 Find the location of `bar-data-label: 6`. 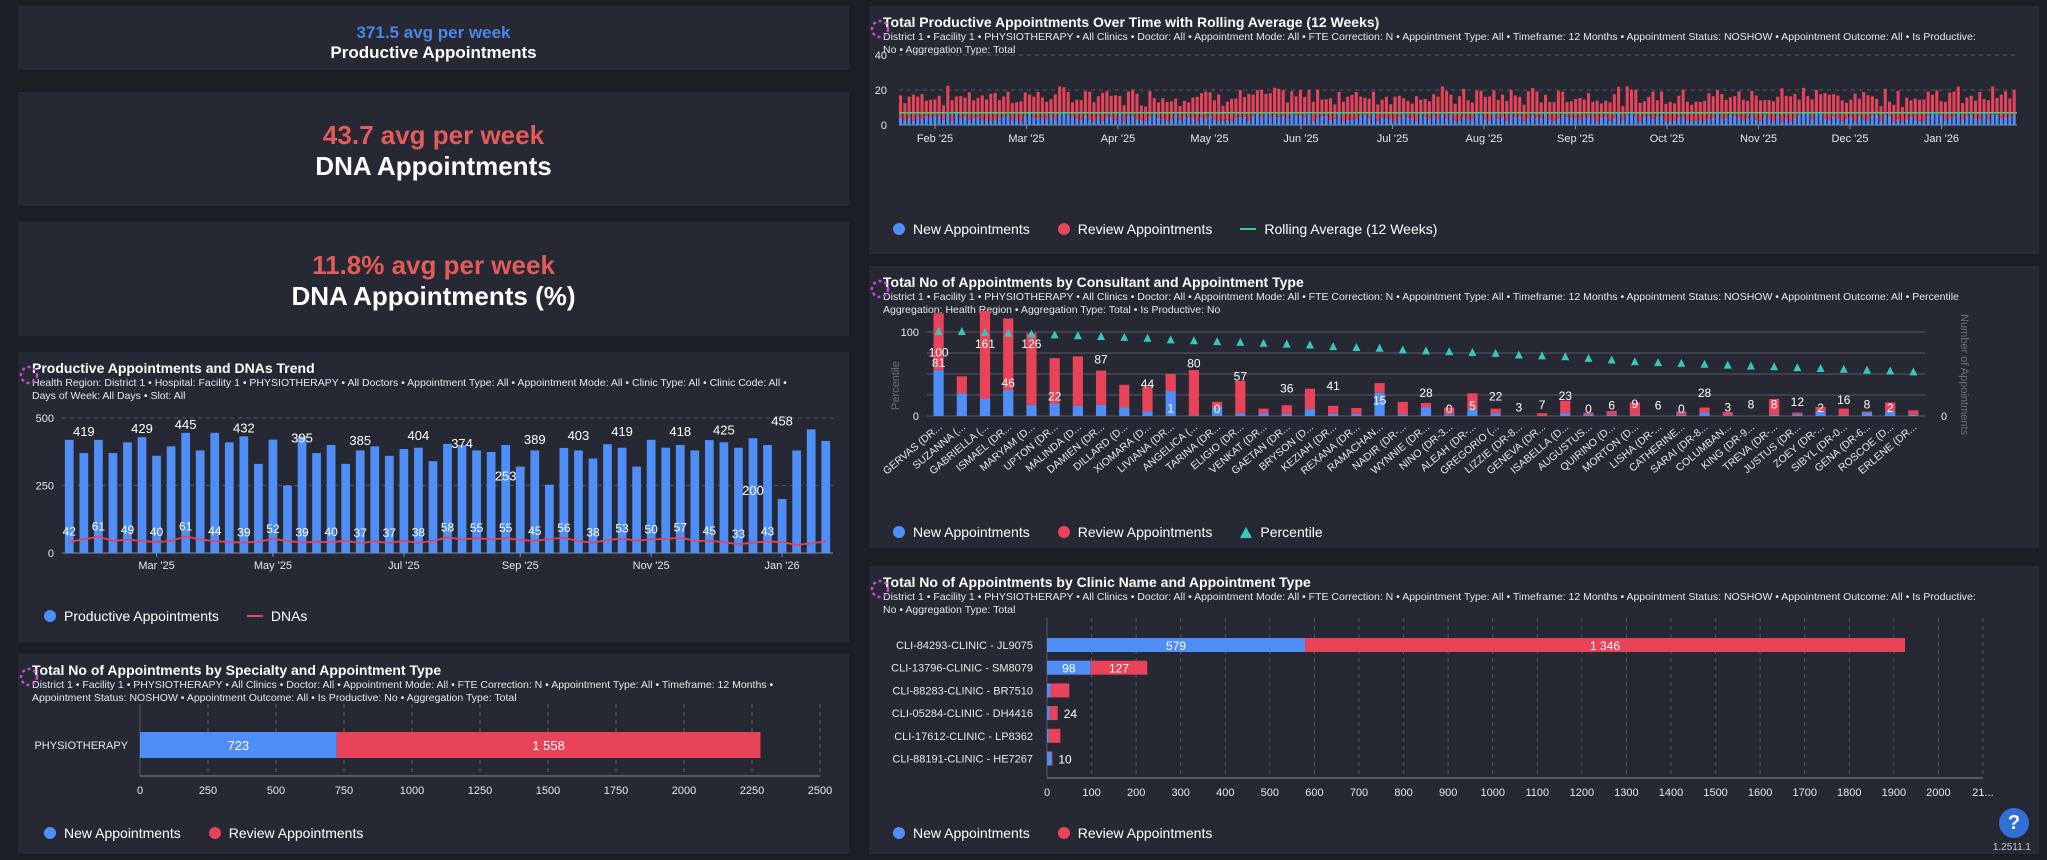

bar-data-label: 6 is located at coordinates (1611, 406).